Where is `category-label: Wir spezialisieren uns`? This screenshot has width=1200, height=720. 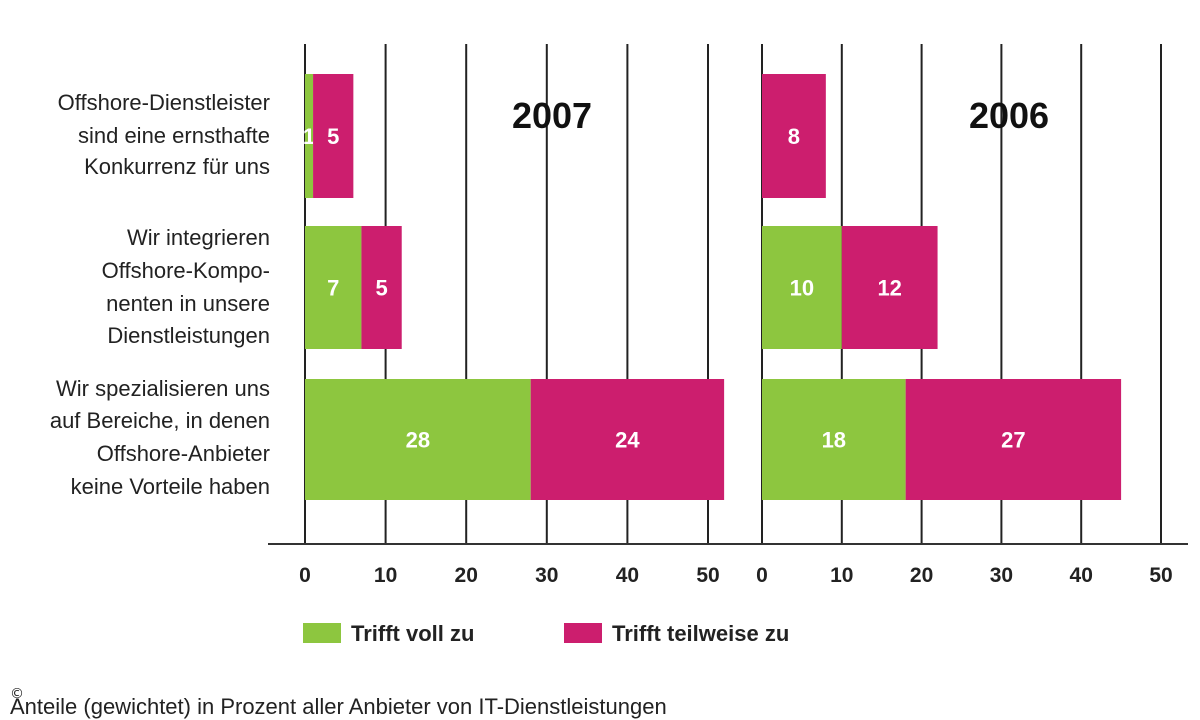 category-label: Wir spezialisieren uns is located at coordinates (163, 388).